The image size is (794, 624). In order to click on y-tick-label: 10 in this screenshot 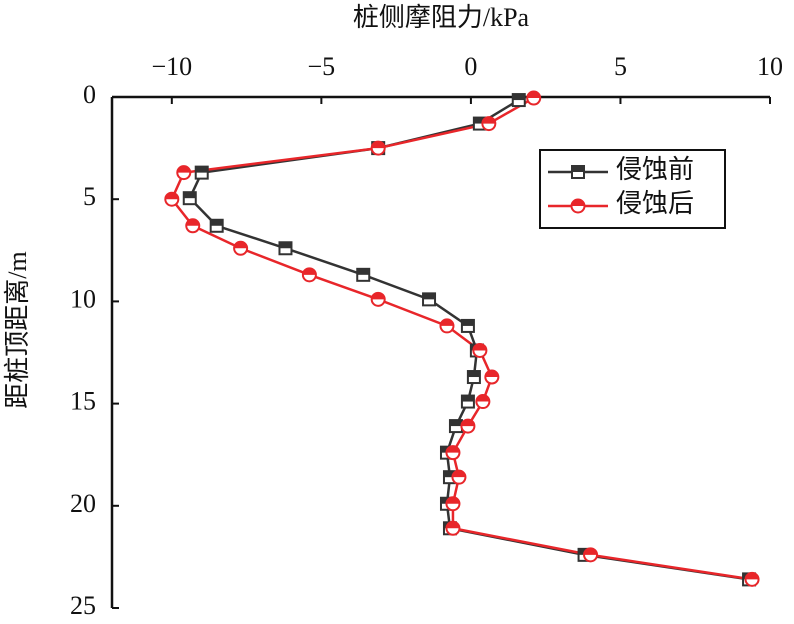, I will do `click(83, 298)`.